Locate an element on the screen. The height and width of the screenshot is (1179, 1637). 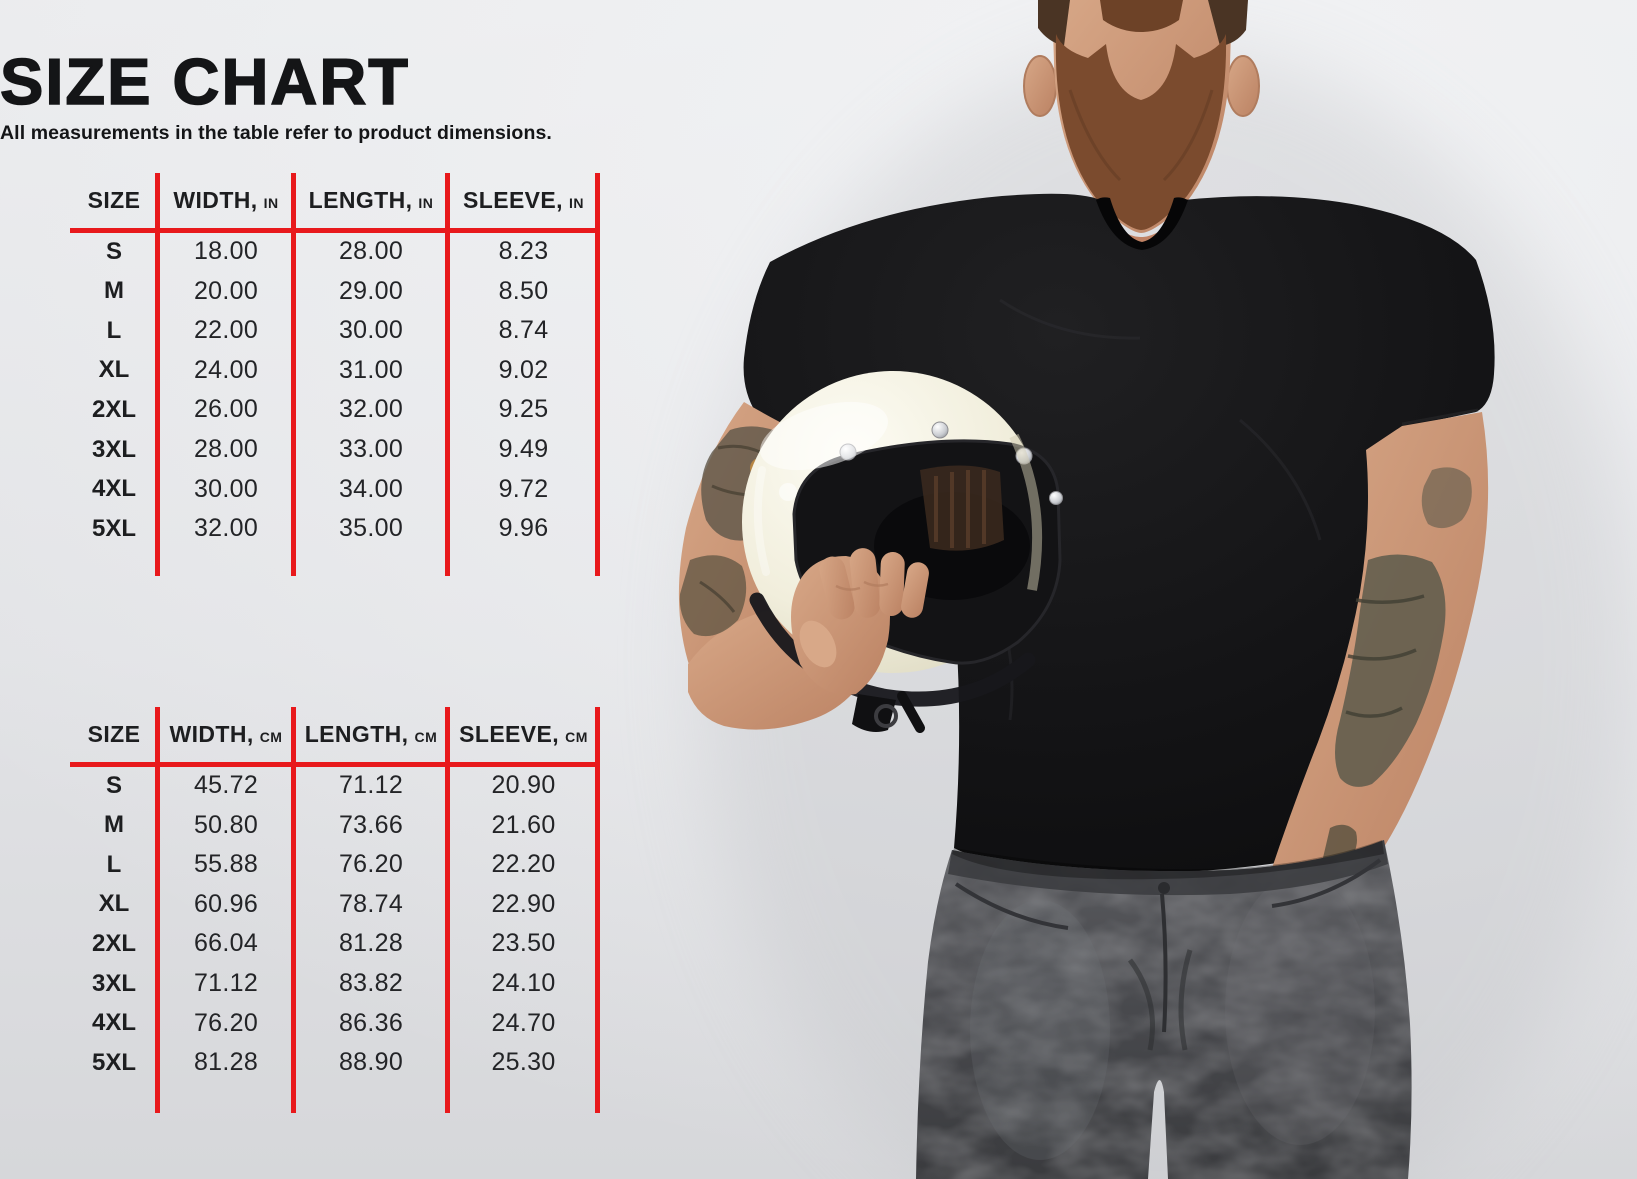
cell-width: 81.28 is located at coordinates (226, 1062).